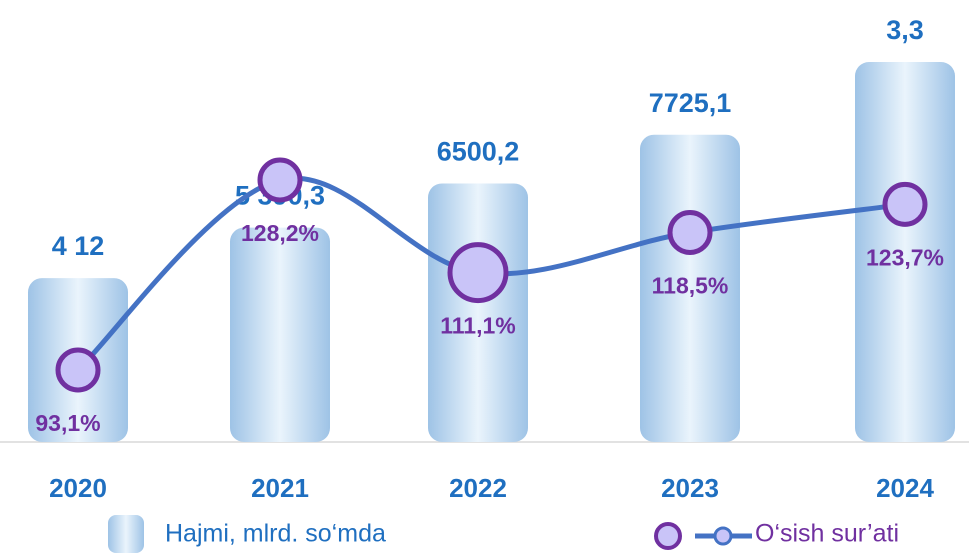  What do you see at coordinates (668, 536) in the screenshot?
I see `legend-swatch-marker-big` at bounding box center [668, 536].